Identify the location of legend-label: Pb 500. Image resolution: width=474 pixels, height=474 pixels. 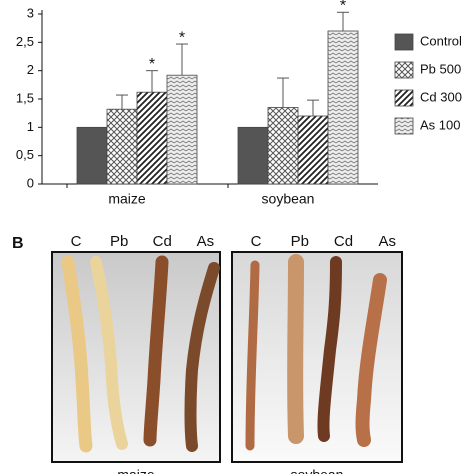
(440, 68).